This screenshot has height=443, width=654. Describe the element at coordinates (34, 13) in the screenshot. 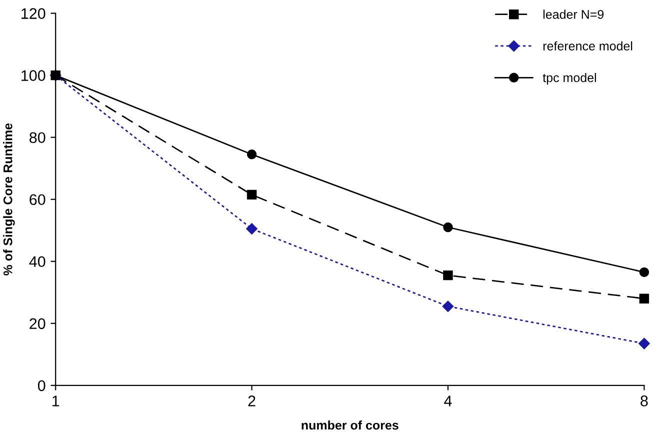

I see `y-tick-label: 120` at that location.